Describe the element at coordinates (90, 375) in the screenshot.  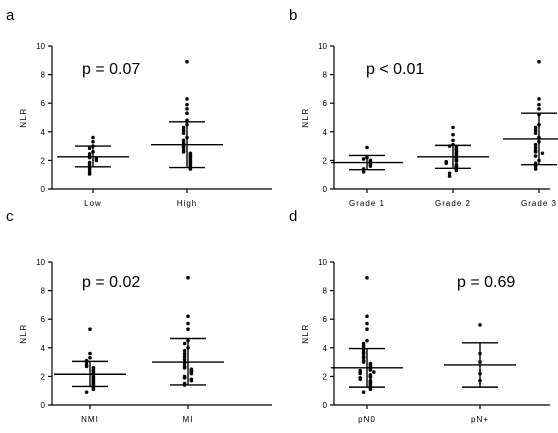
I see `group-nmi: NMI` at that location.